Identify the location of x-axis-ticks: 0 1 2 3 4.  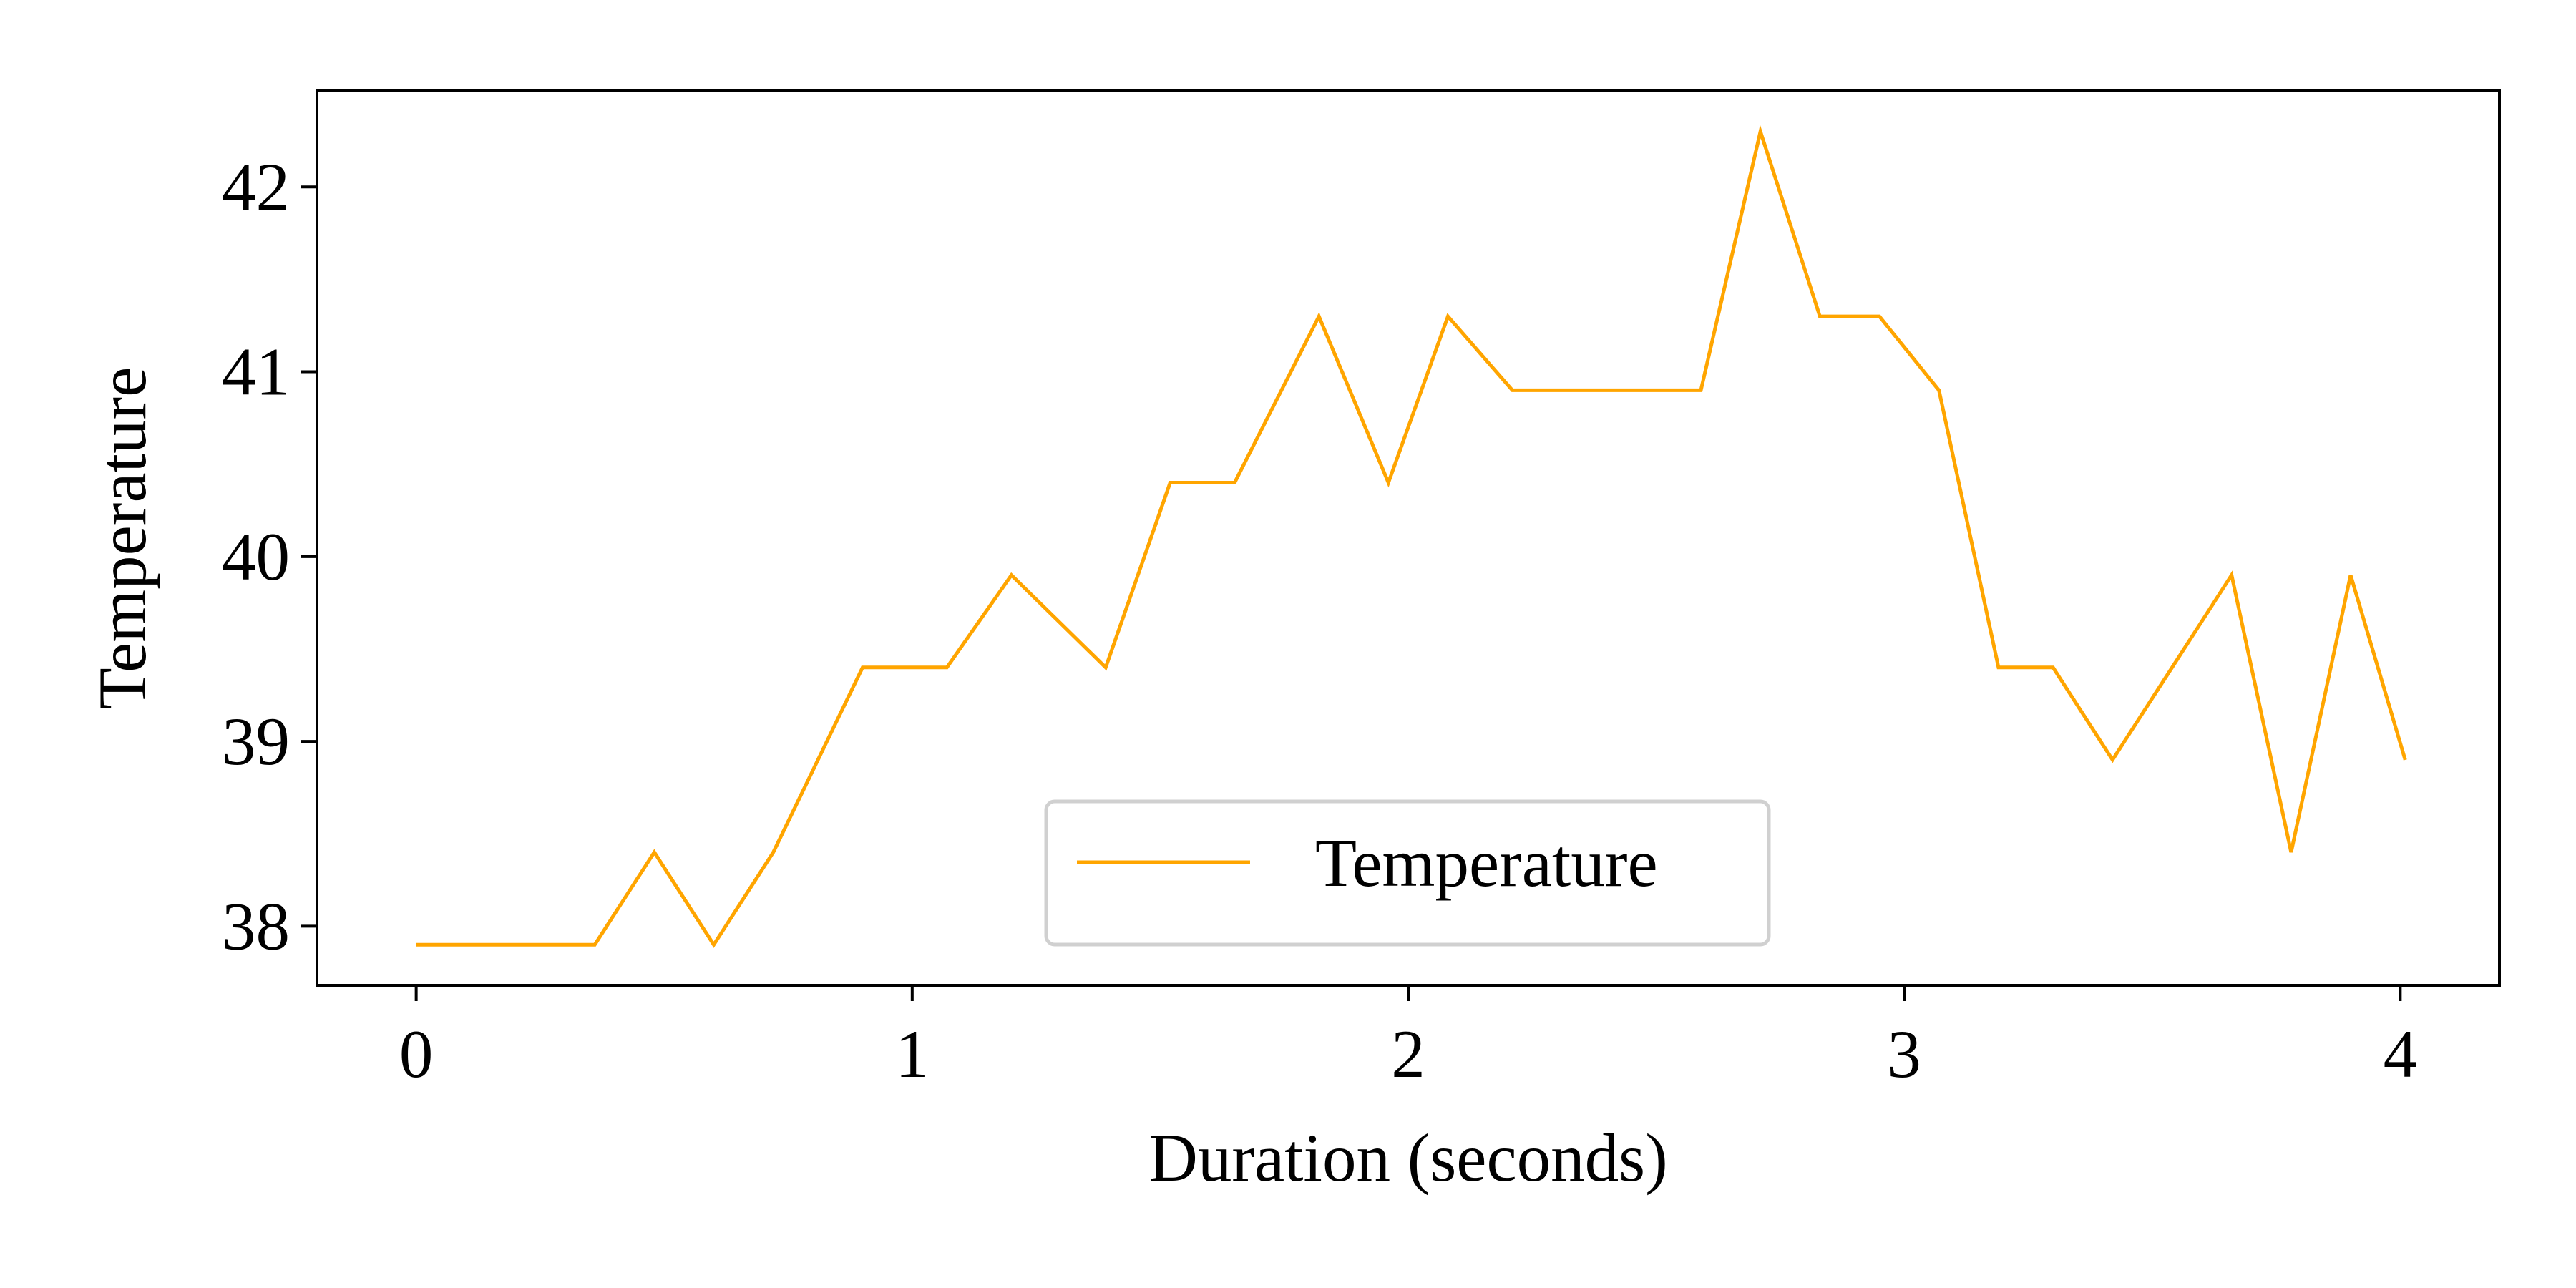
(1408, 1038).